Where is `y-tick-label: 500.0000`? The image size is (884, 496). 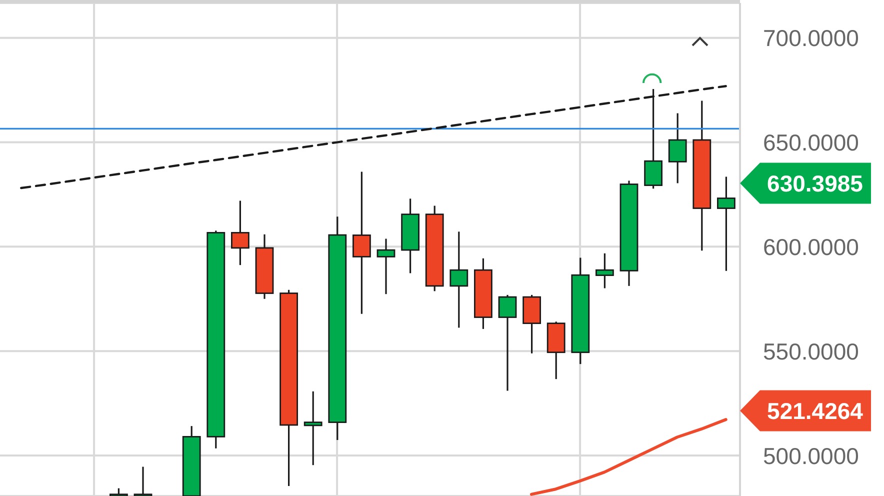 y-tick-label: 500.0000 is located at coordinates (811, 455).